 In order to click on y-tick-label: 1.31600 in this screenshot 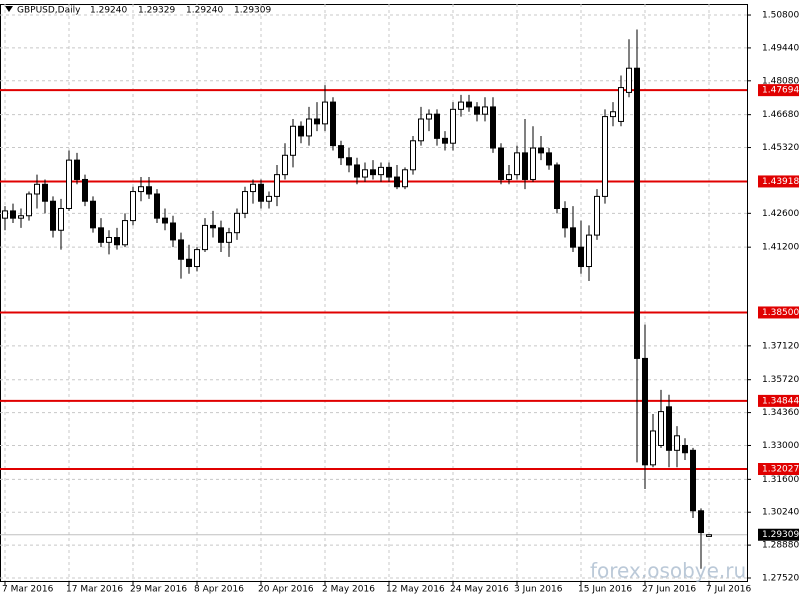, I will do `click(780, 480)`.